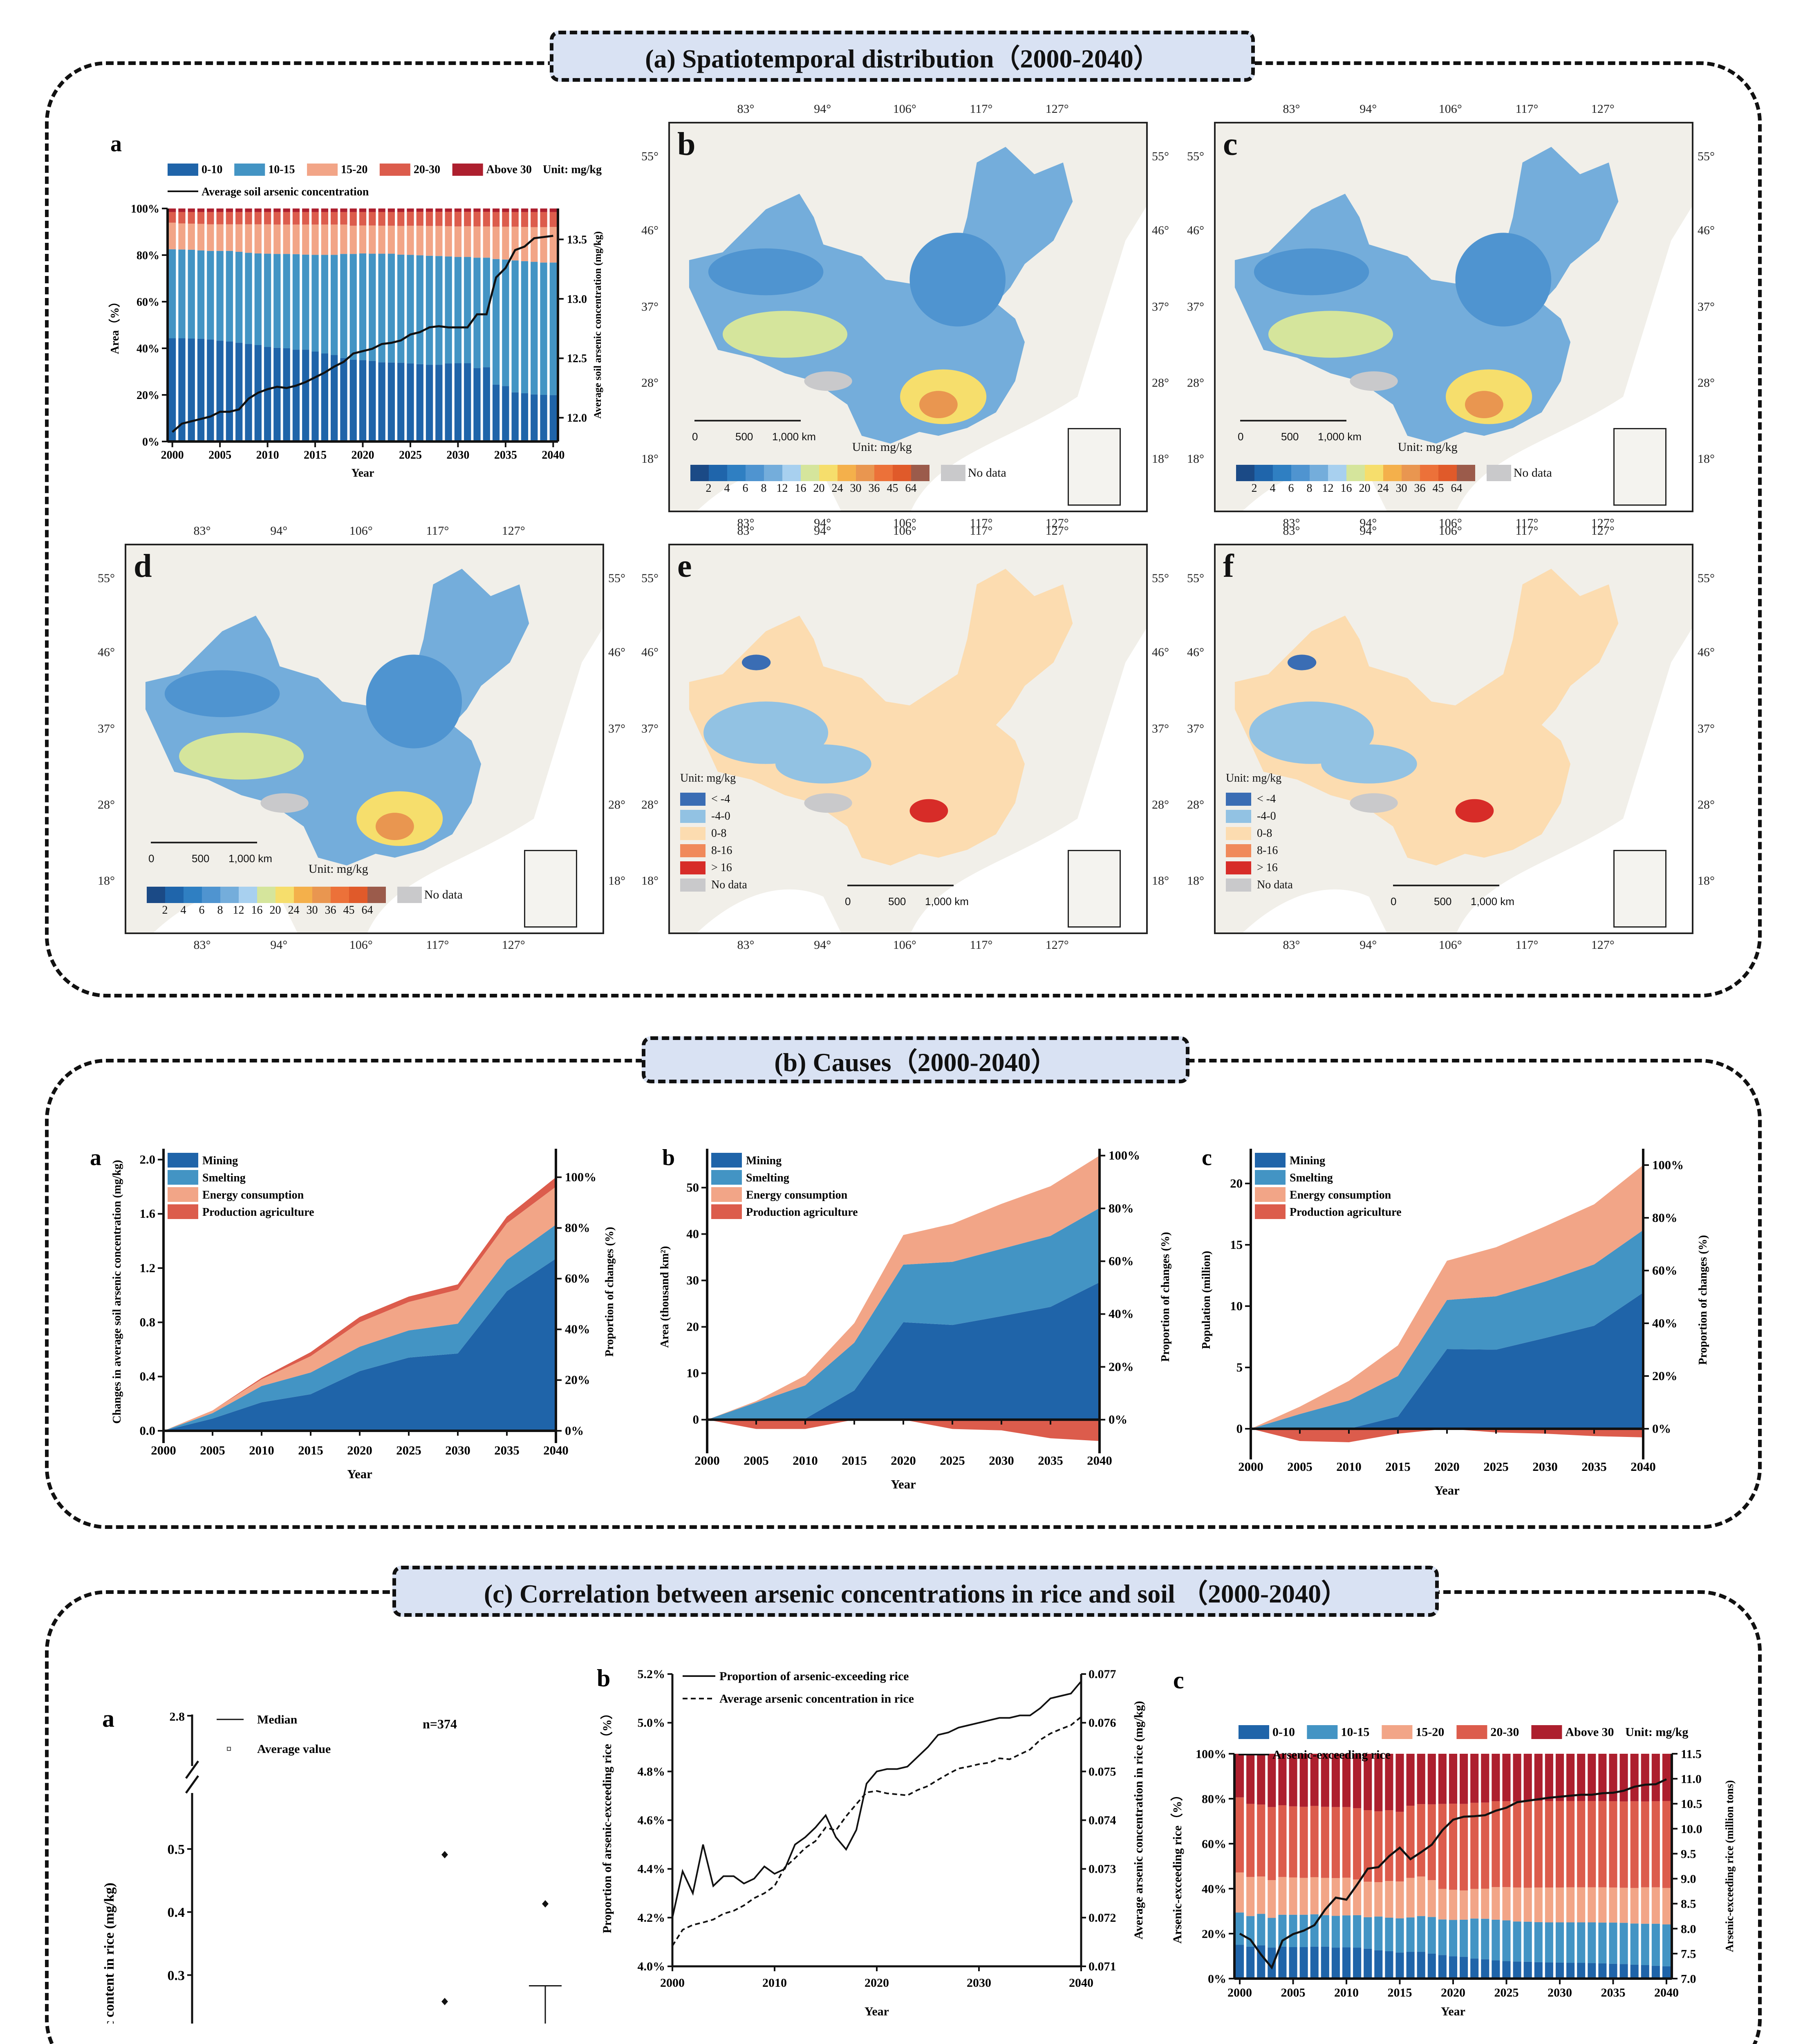 Image resolution: width=1803 pixels, height=2044 pixels. I want to click on y-tick-label: 20, so click(1237, 1183).